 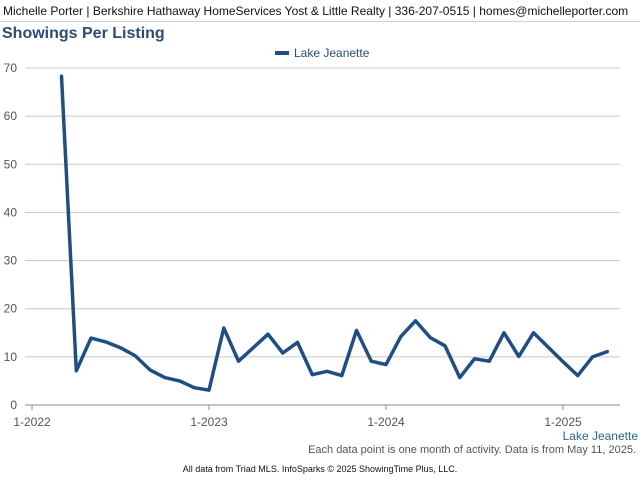 I want to click on y-tick-label: 10, so click(x=11, y=357).